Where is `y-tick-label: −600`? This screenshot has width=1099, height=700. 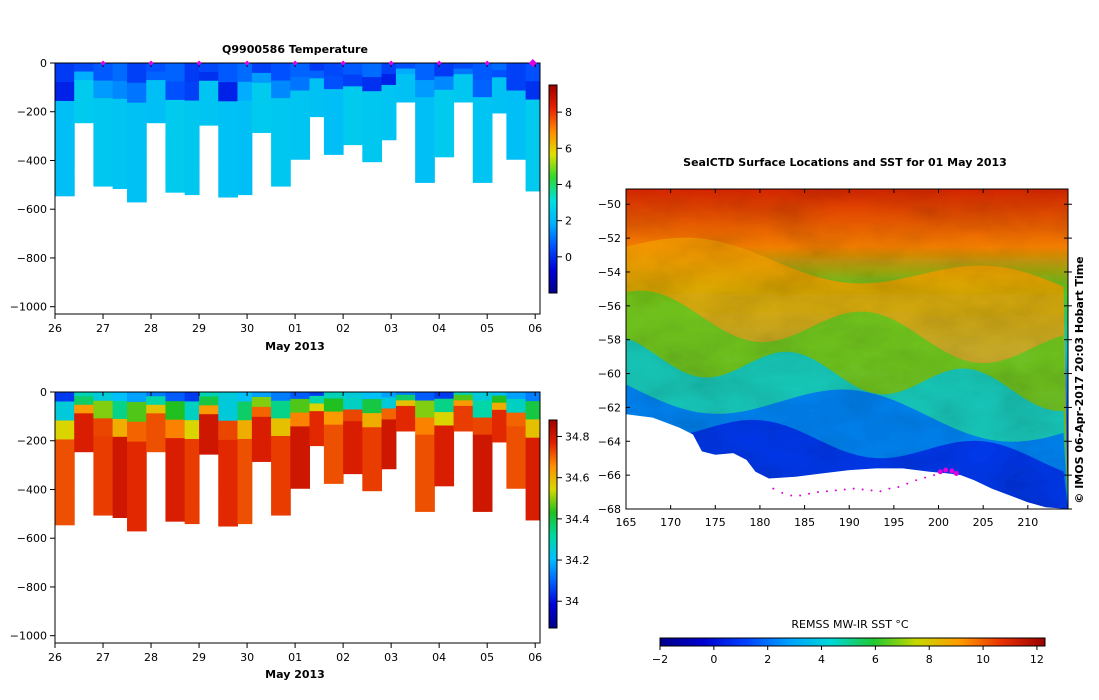
y-tick-label: −600 is located at coordinates (32, 538).